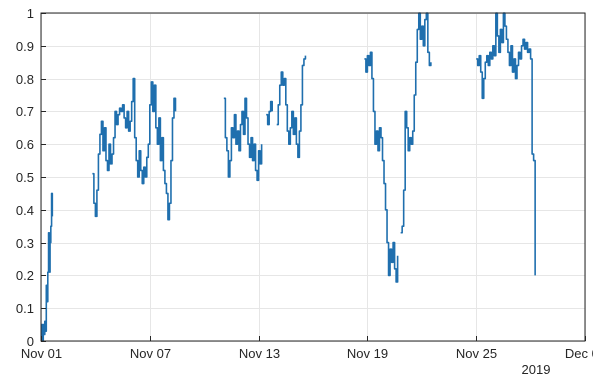  I want to click on y-tick-label: 0.2, so click(25, 275).